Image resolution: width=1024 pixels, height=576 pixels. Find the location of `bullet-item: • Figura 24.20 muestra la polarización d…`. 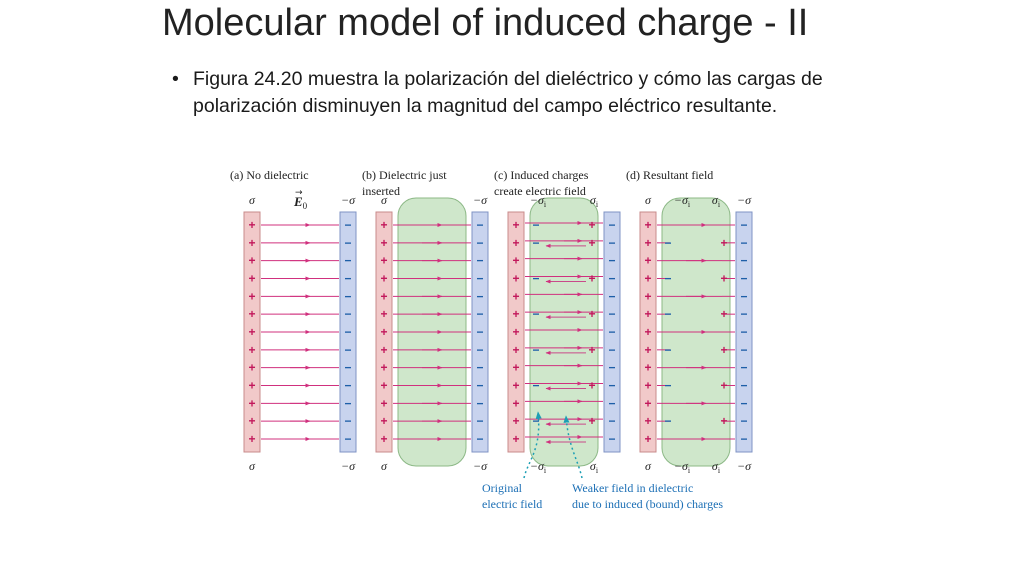

bullet-item: • Figura 24.20 muestra la polarización d… is located at coordinates (532, 93).